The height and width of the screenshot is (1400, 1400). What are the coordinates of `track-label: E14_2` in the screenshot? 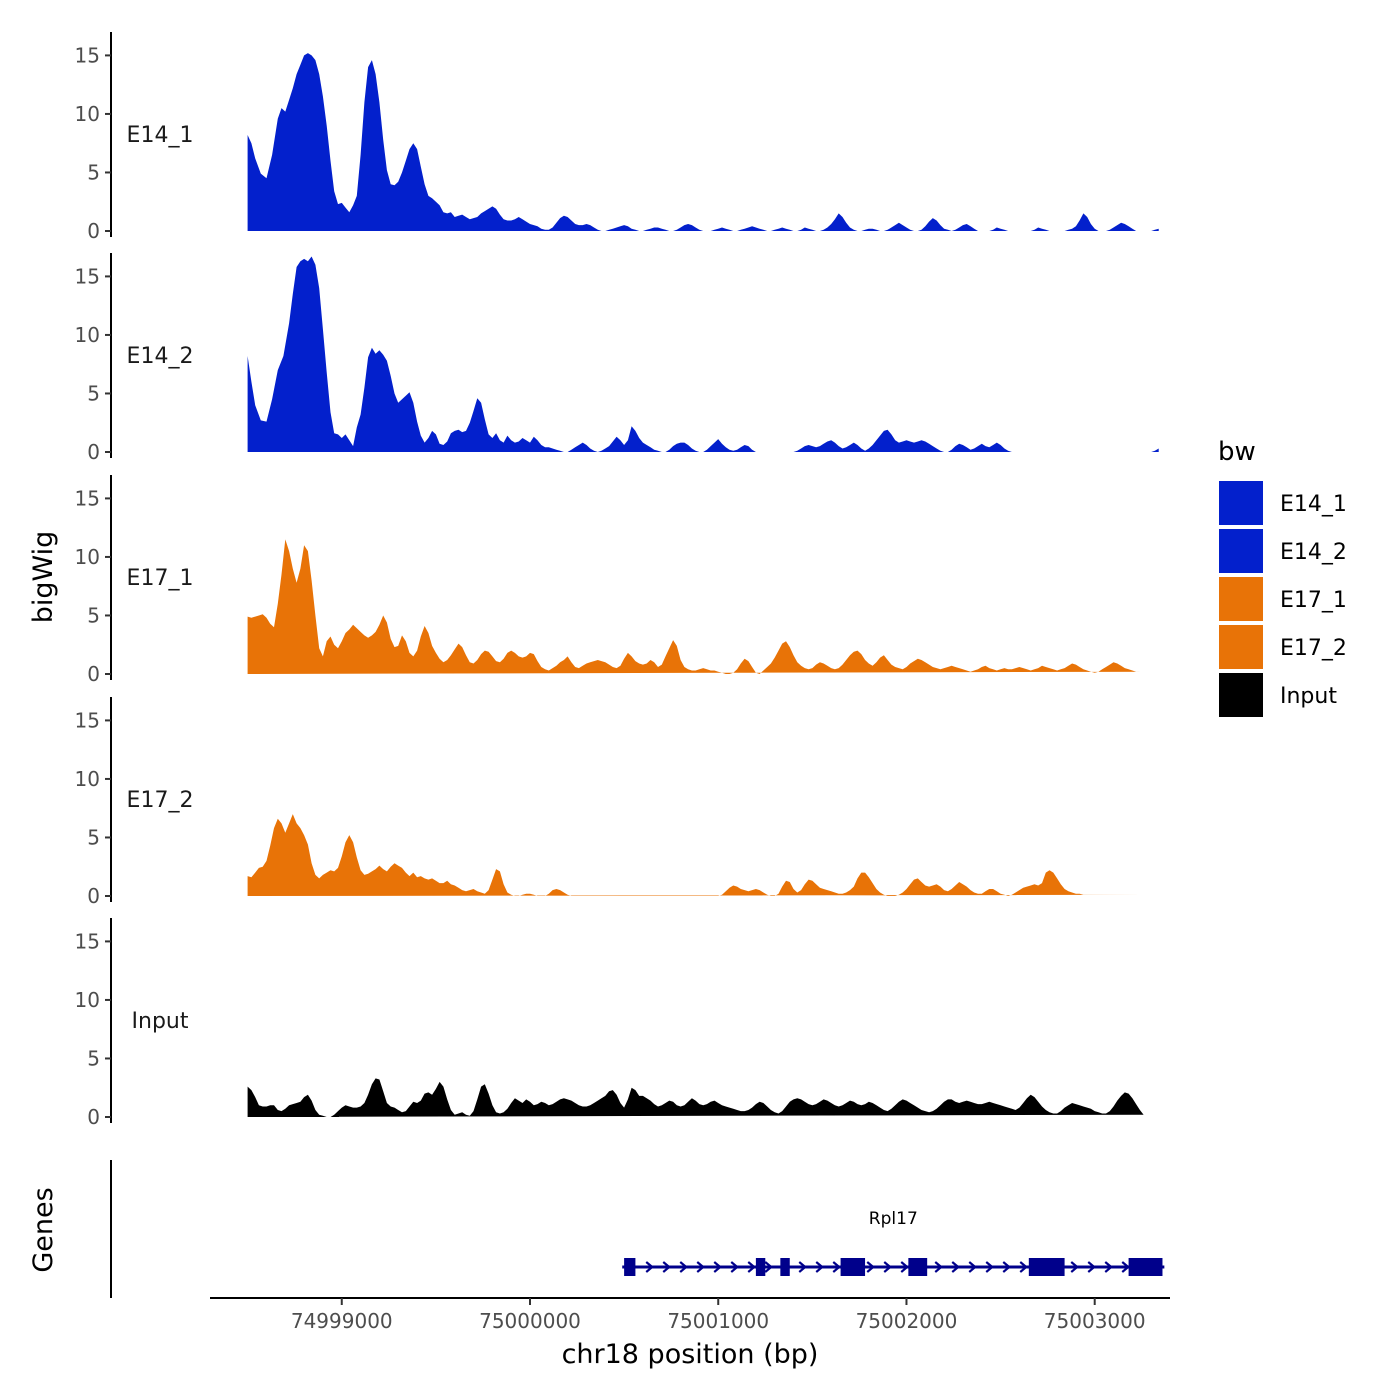 It's located at (160, 356).